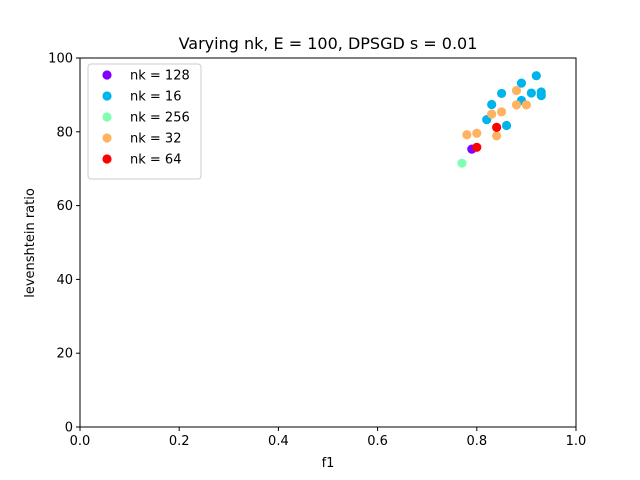  What do you see at coordinates (576, 441) in the screenshot?
I see `x-tick-label: 1.0` at bounding box center [576, 441].